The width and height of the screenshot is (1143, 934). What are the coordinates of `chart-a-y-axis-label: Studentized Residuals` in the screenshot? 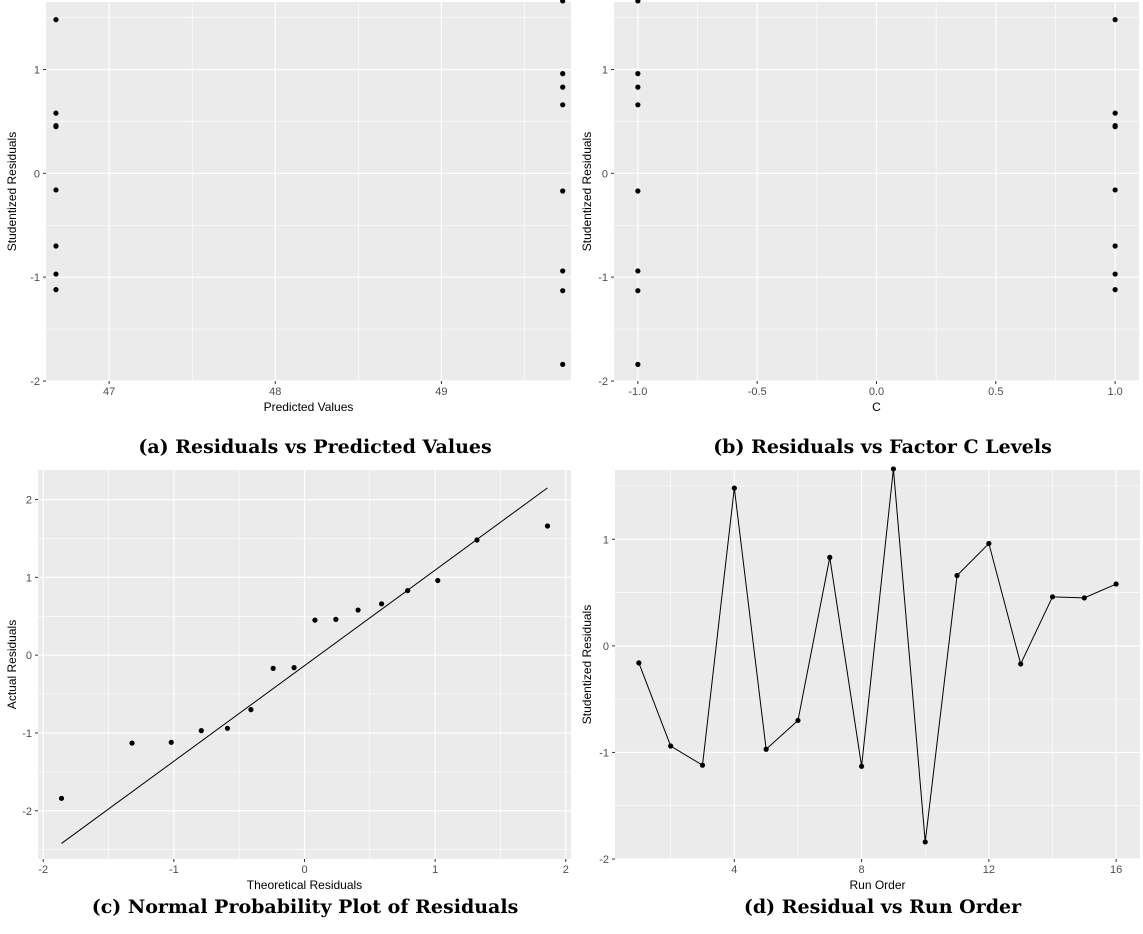 It's located at (12, 191).